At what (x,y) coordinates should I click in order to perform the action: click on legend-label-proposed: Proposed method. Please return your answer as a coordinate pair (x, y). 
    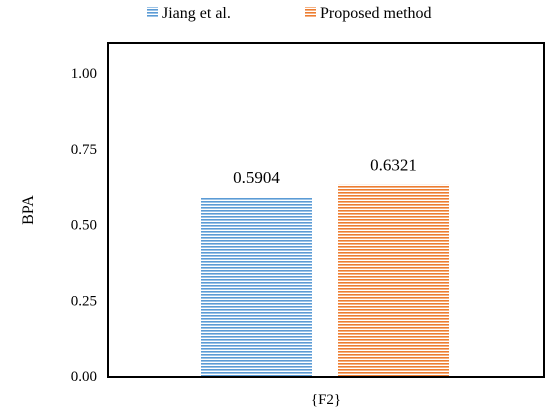
    Looking at the image, I should click on (376, 13).